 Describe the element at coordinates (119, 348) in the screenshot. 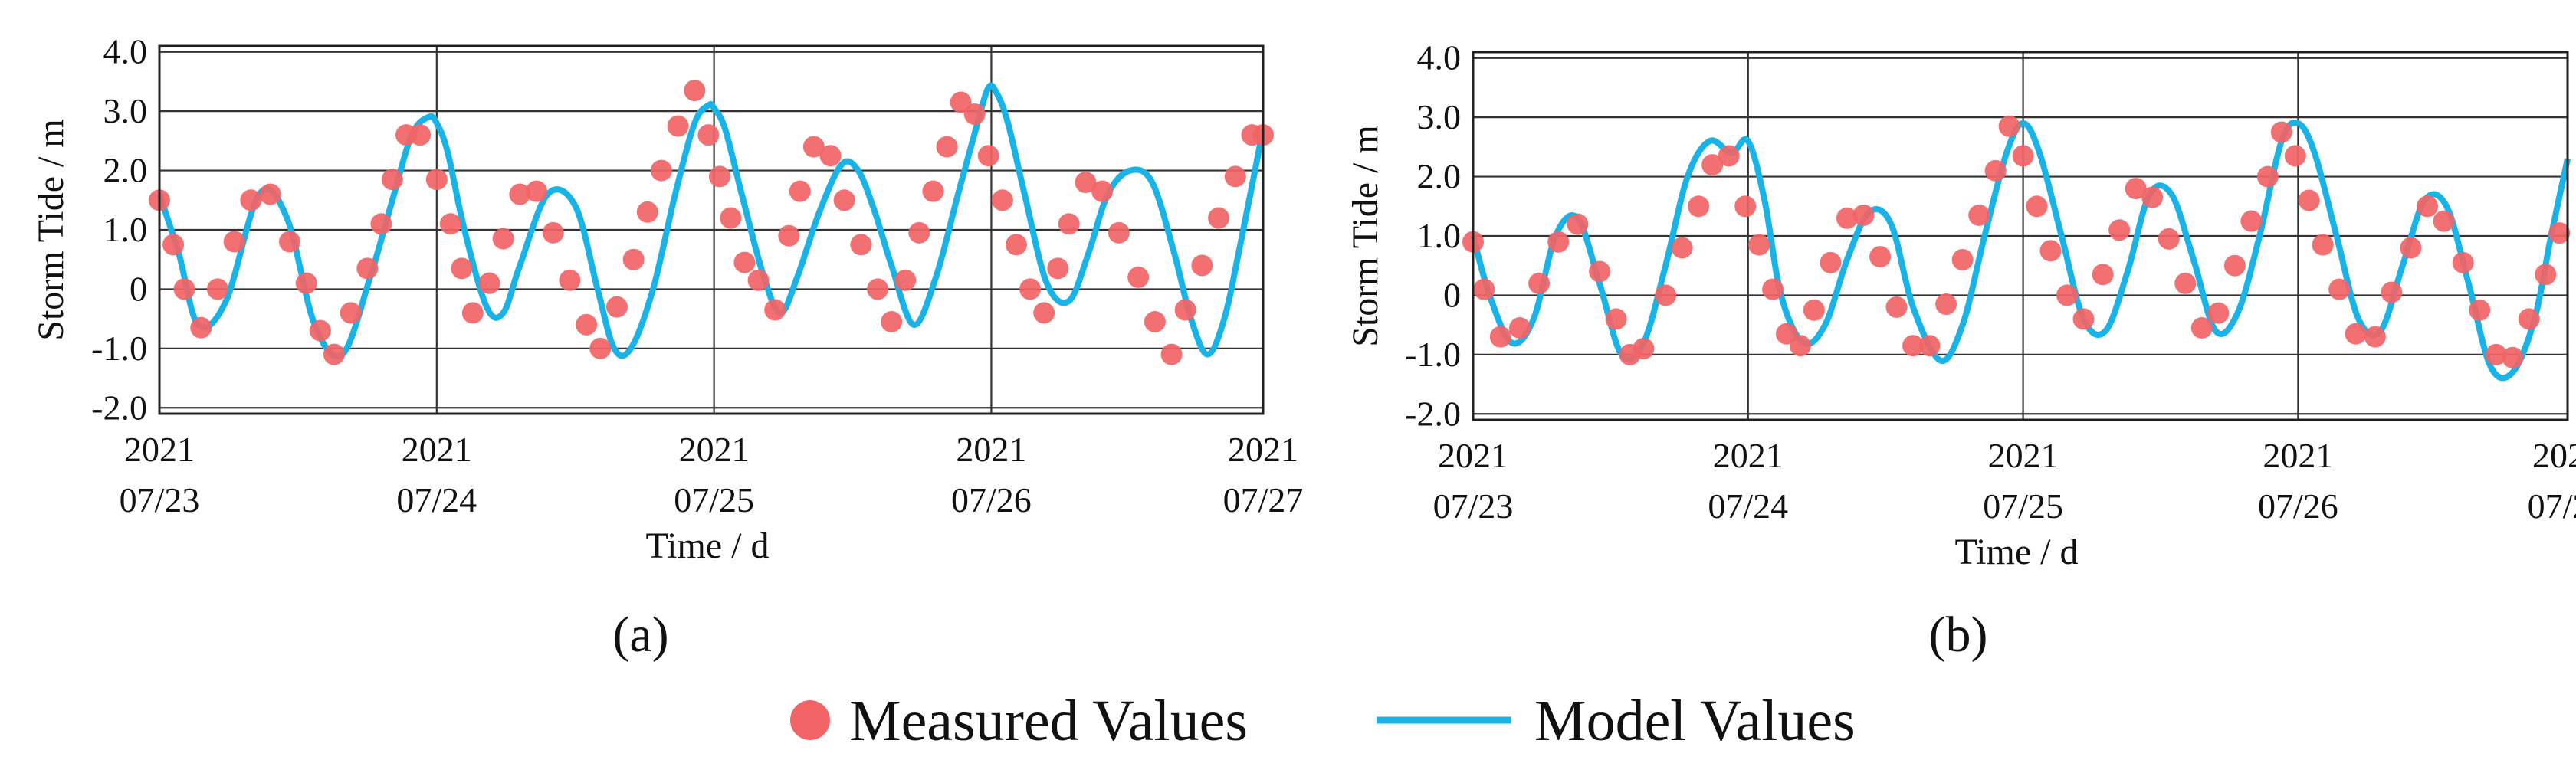

I see `y-tick-label-a: -1.0` at that location.